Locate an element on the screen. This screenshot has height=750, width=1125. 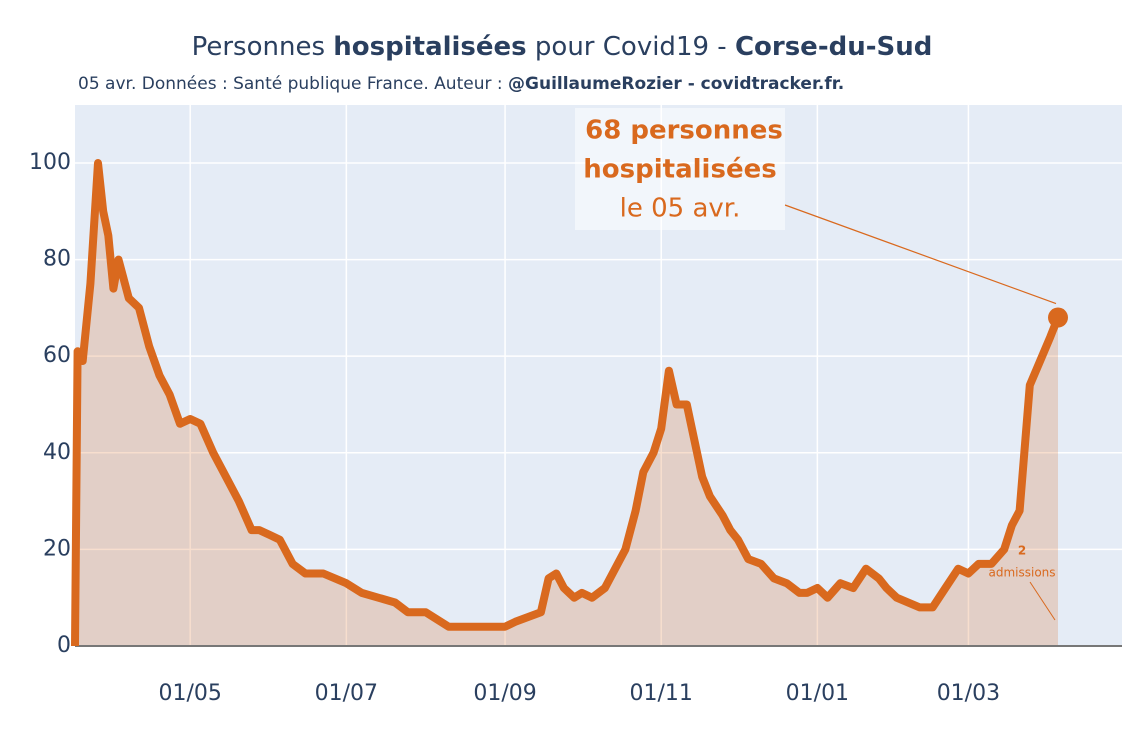
x-tick-label: 01/03 is located at coordinates (968, 693).